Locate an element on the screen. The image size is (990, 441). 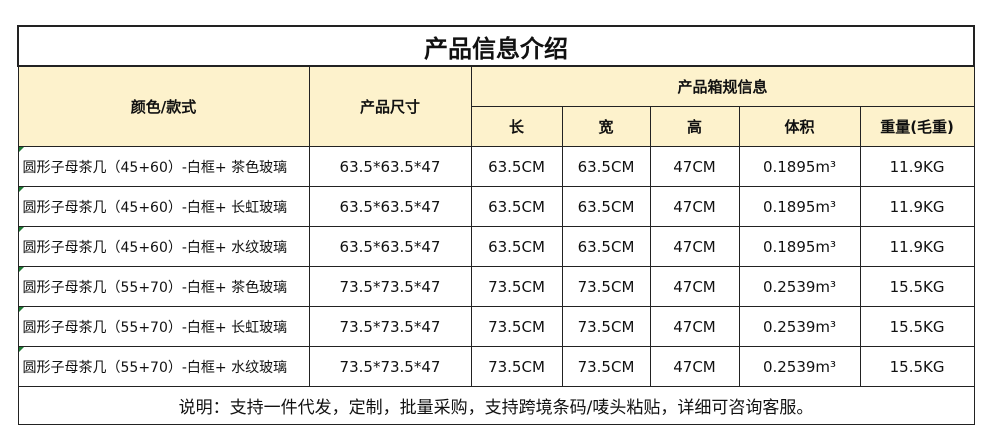
note: 说明：支持一件代发，定制，批量采购，支持跨境条码/唛头粘贴，详细可咨询客服。 is located at coordinates (496, 405).